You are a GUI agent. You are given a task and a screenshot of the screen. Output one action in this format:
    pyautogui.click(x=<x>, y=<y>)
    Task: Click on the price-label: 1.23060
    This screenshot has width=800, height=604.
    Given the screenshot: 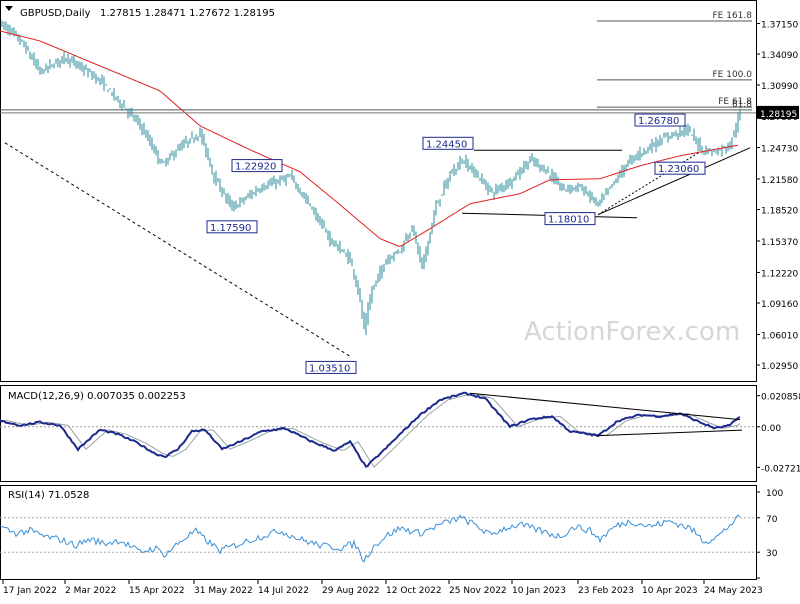 What is the action you would take?
    pyautogui.click(x=678, y=169)
    